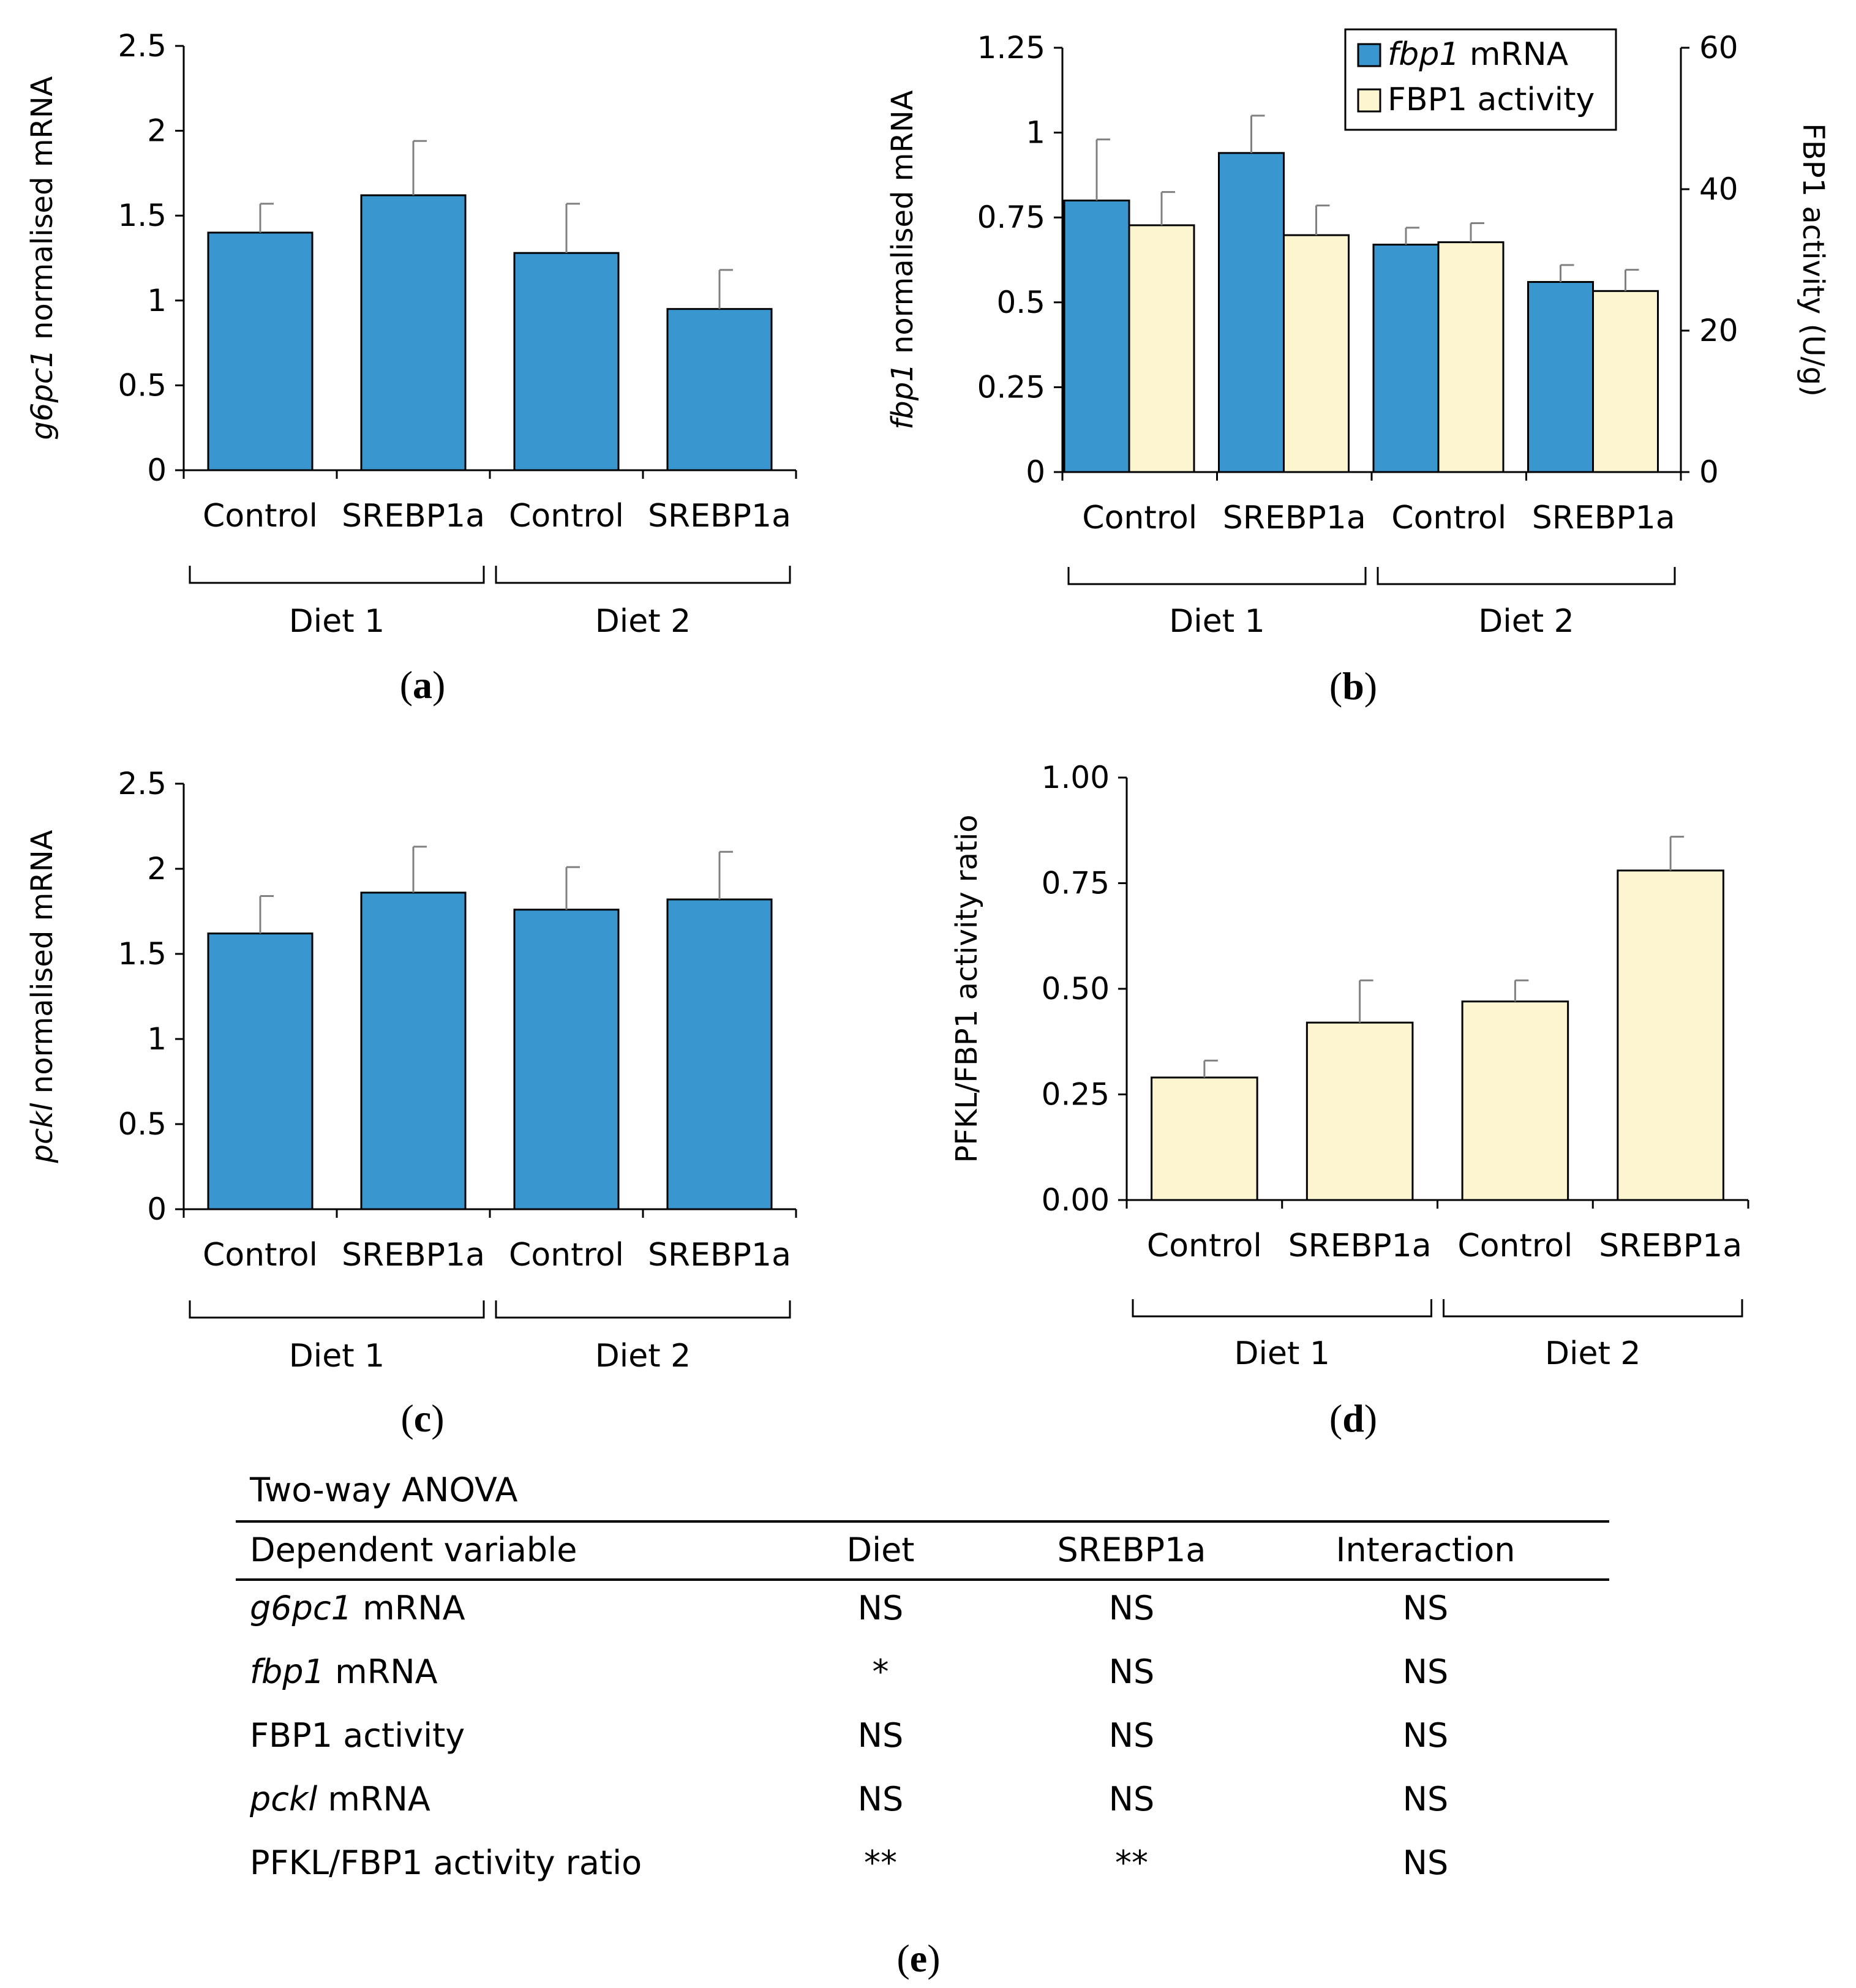  I want to click on legend-label: fbp1 mRNA, so click(1478, 54).